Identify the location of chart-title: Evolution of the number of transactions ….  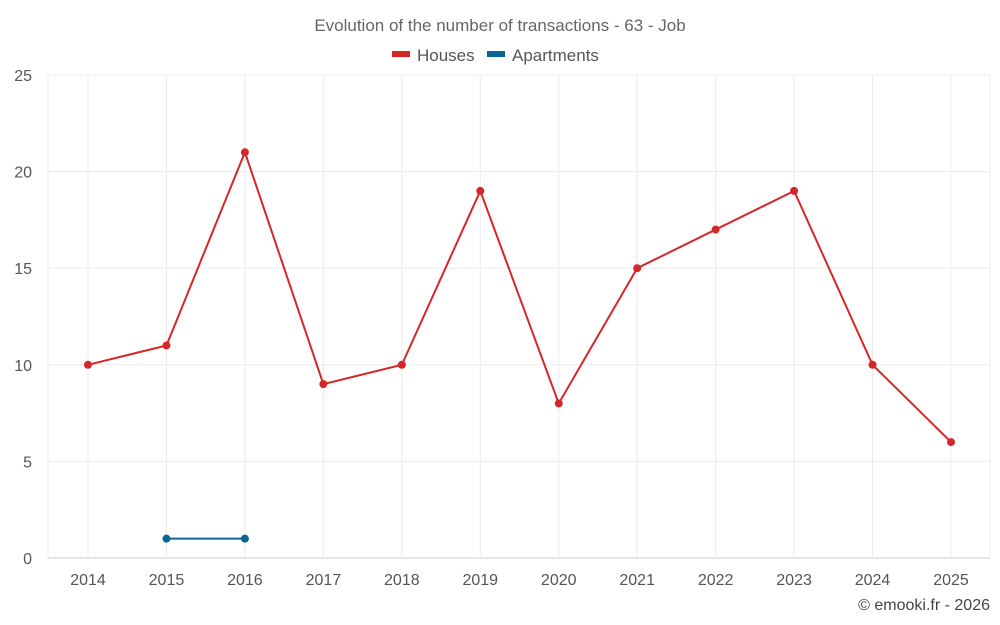
(499, 25).